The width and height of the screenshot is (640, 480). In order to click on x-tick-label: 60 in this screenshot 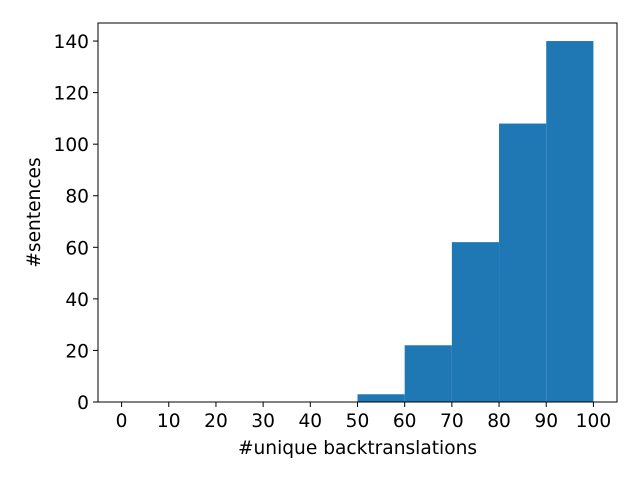, I will do `click(405, 421)`.